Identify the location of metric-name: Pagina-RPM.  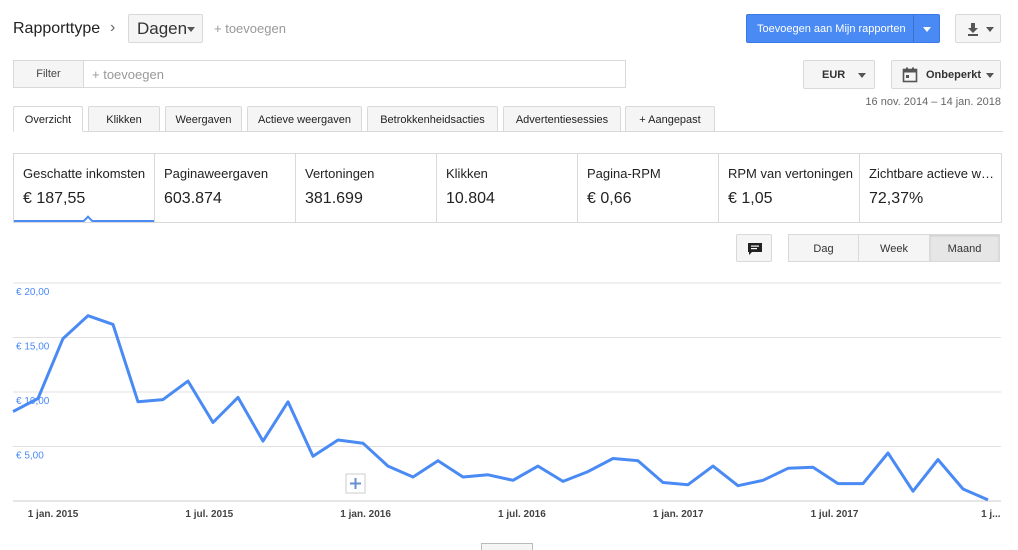
(624, 173).